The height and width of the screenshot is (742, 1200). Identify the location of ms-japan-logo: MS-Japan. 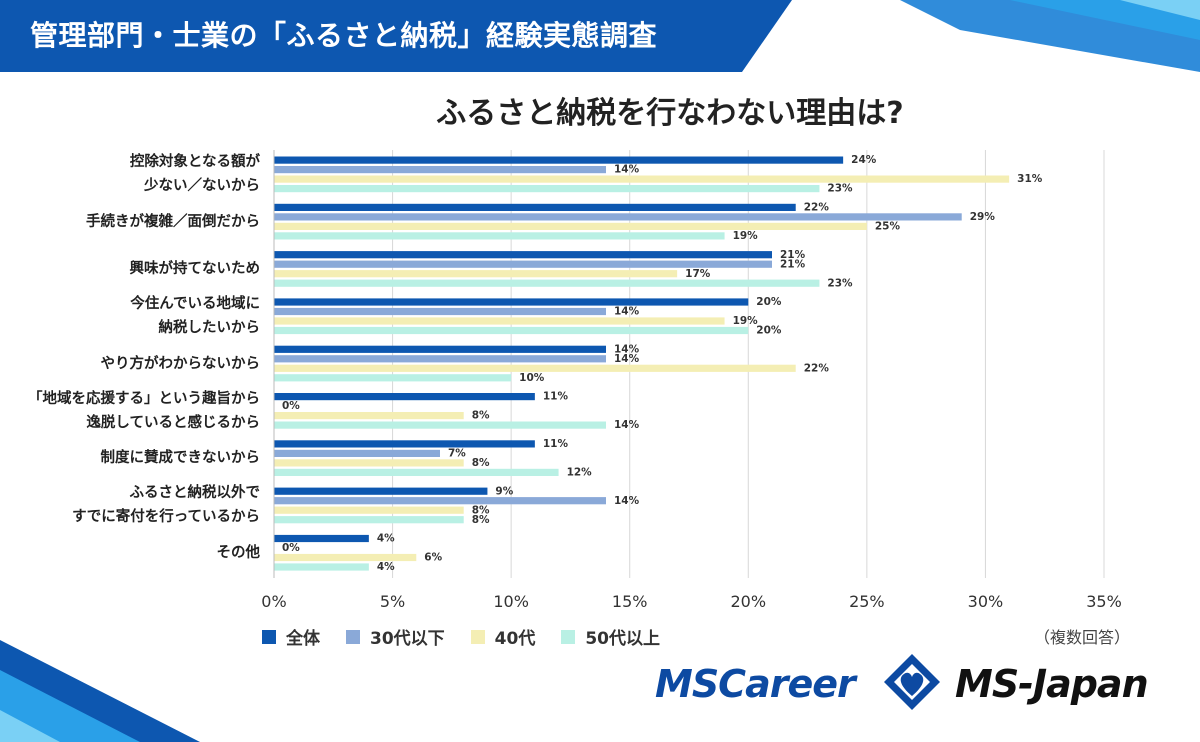
(1052, 684).